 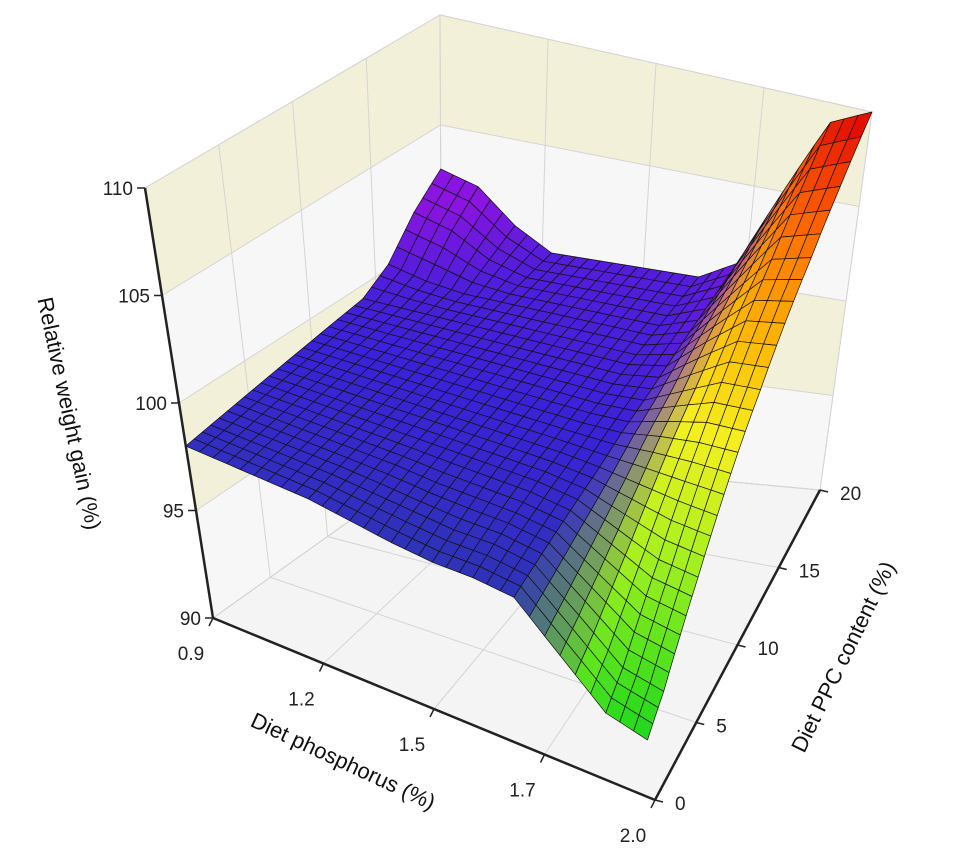 What do you see at coordinates (680, 804) in the screenshot?
I see `y-tick-label: 0` at bounding box center [680, 804].